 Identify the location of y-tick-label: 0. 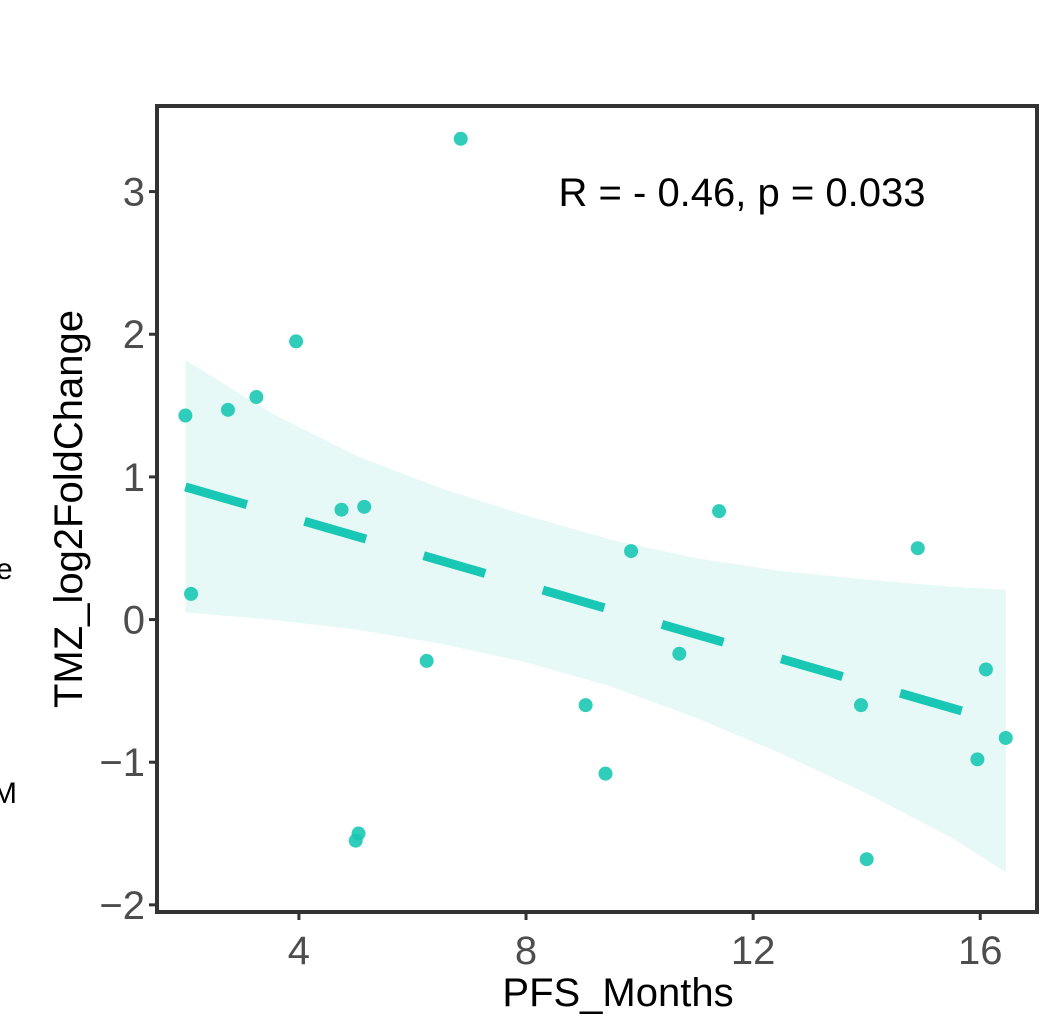
(134, 621).